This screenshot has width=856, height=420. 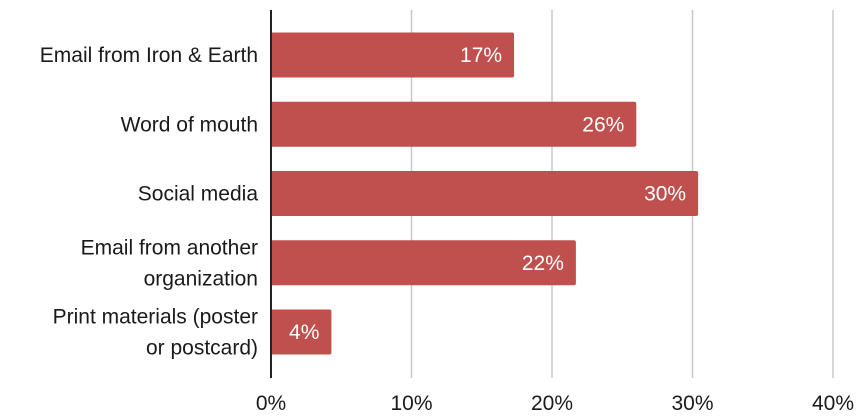 I want to click on x-tick-label: 10%, so click(x=411, y=403).